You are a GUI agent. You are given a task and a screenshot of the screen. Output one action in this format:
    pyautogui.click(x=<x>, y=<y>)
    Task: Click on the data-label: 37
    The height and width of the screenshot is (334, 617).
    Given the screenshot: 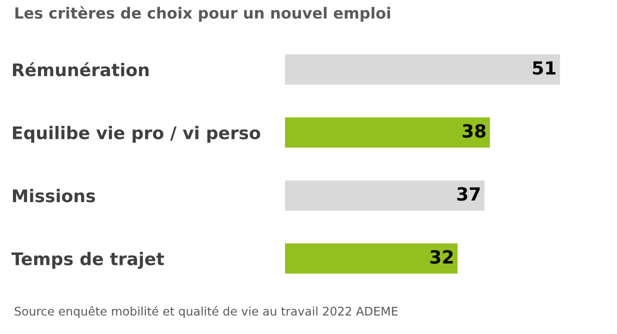 What is the action you would take?
    pyautogui.click(x=468, y=194)
    